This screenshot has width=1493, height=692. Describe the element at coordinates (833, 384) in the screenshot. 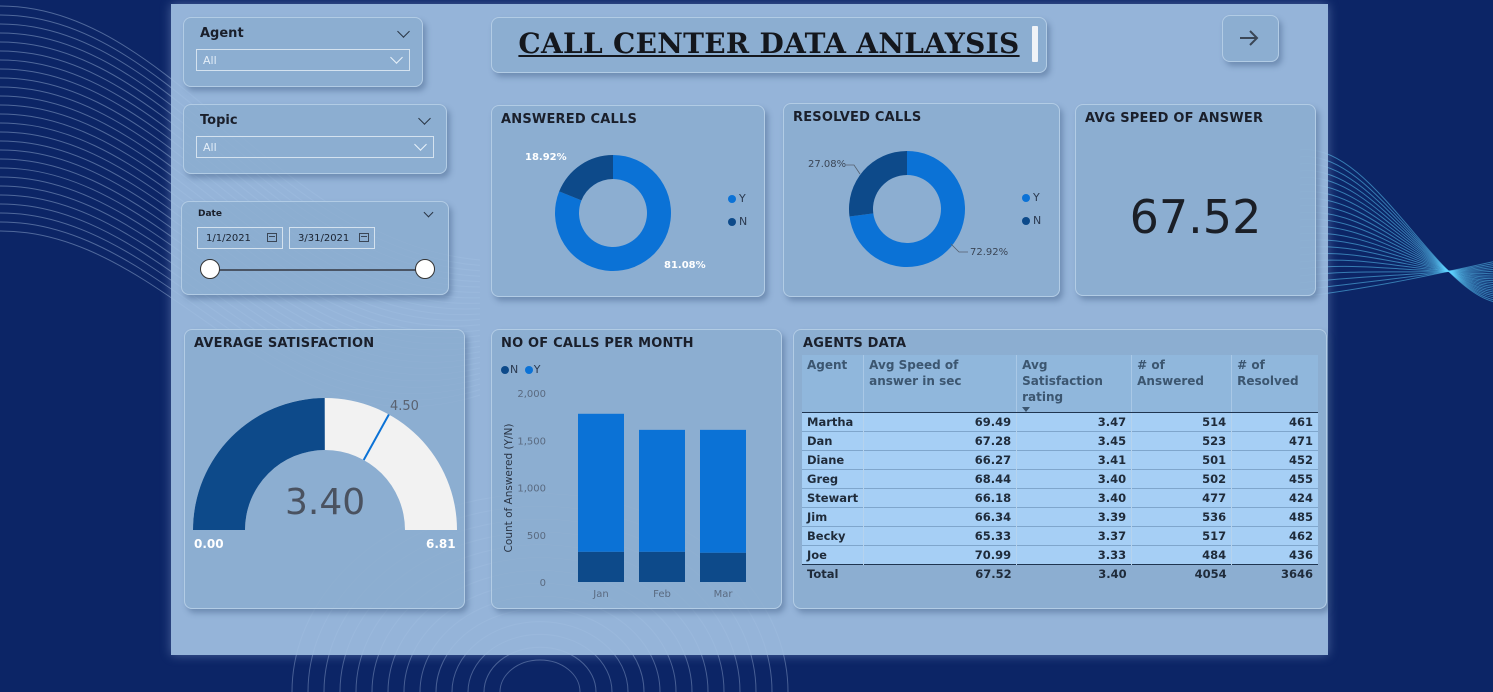

I see `column-header-agent: Agent` at that location.